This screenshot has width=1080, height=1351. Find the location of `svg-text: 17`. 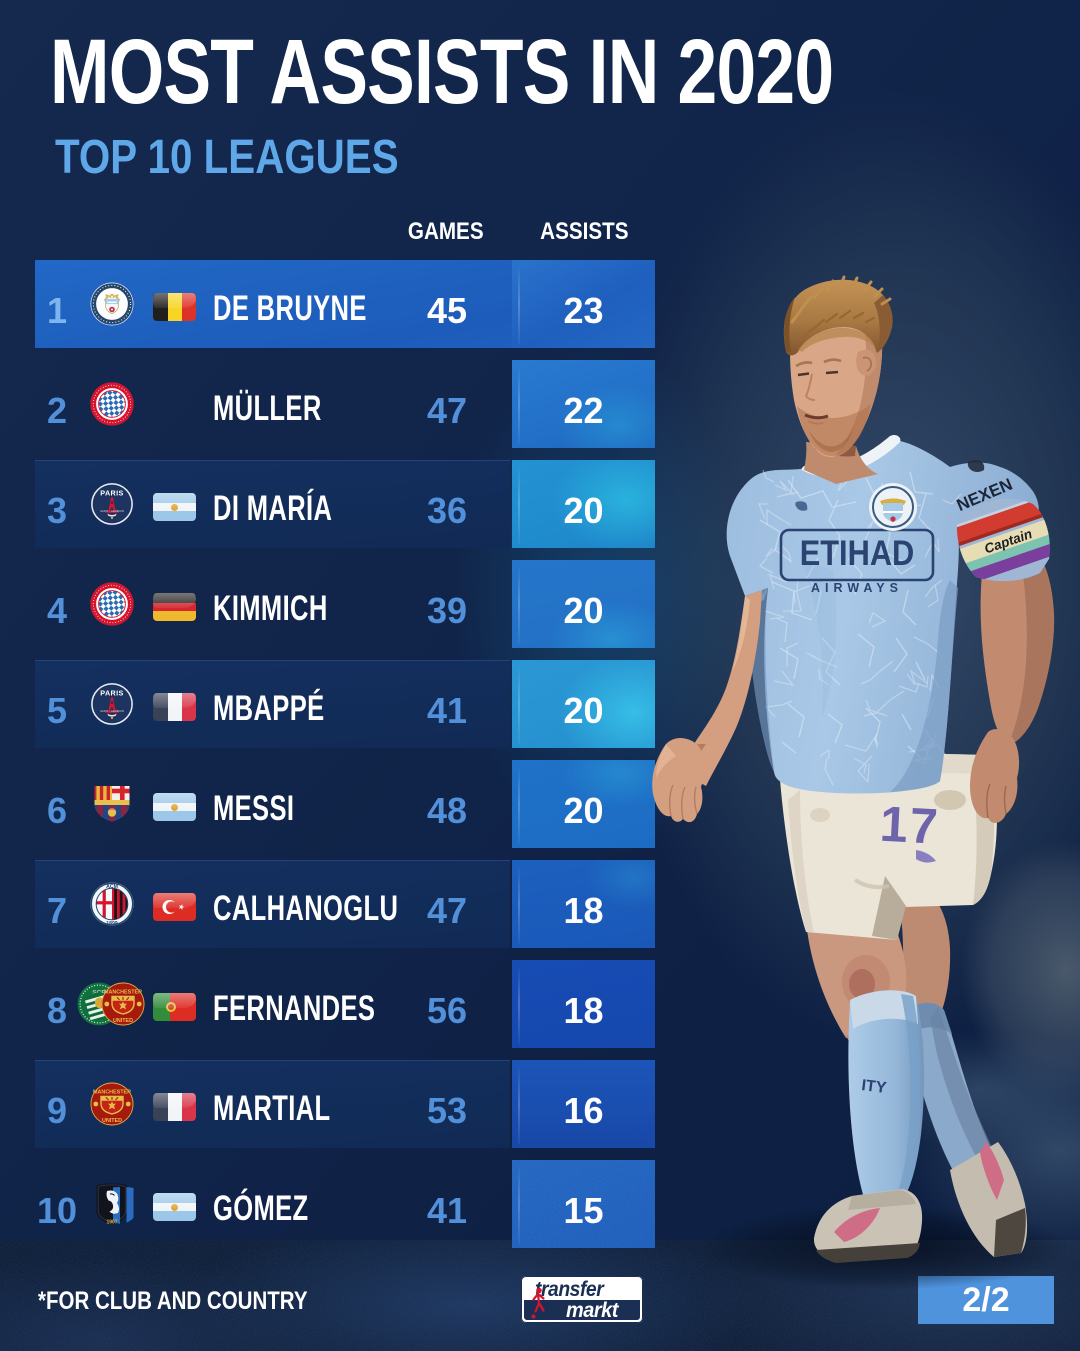

svg-text: 17 is located at coordinates (910, 825).